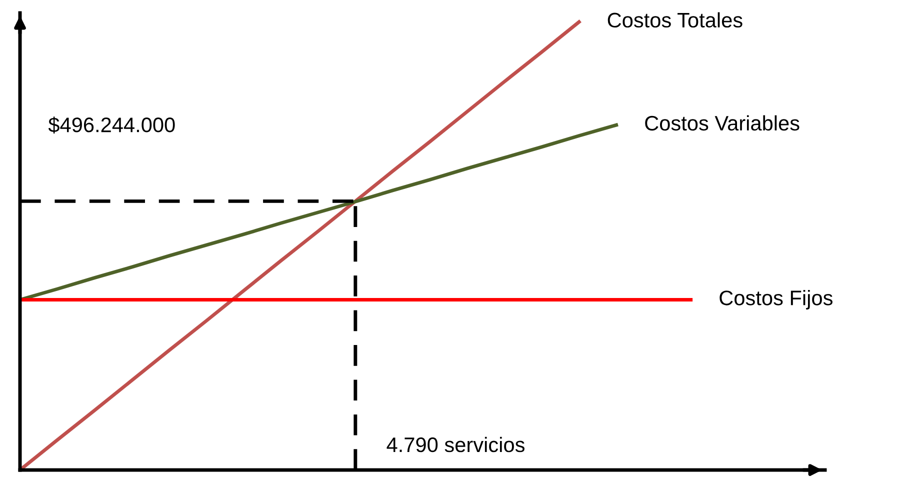 Image resolution: width=919 pixels, height=491 pixels. Describe the element at coordinates (455, 444) in the screenshot. I see `annotation: 4.790 servicios` at that location.